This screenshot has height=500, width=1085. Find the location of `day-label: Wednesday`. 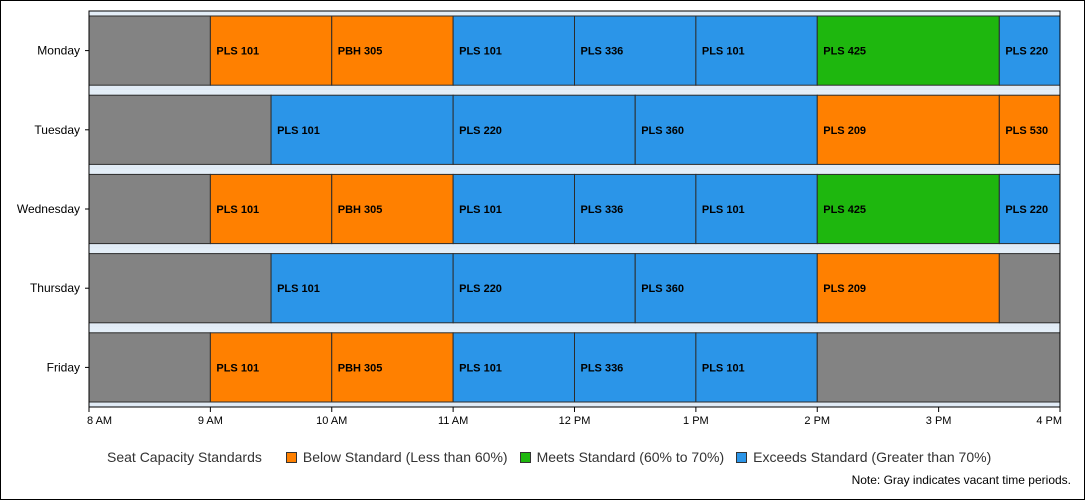

day-label: Wednesday is located at coordinates (48, 209).